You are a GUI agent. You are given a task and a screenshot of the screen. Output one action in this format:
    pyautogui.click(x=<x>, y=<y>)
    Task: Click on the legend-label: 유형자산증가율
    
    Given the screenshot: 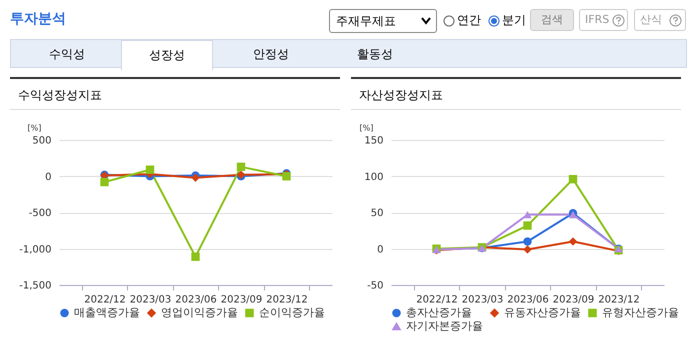 What is the action you would take?
    pyautogui.click(x=640, y=312)
    